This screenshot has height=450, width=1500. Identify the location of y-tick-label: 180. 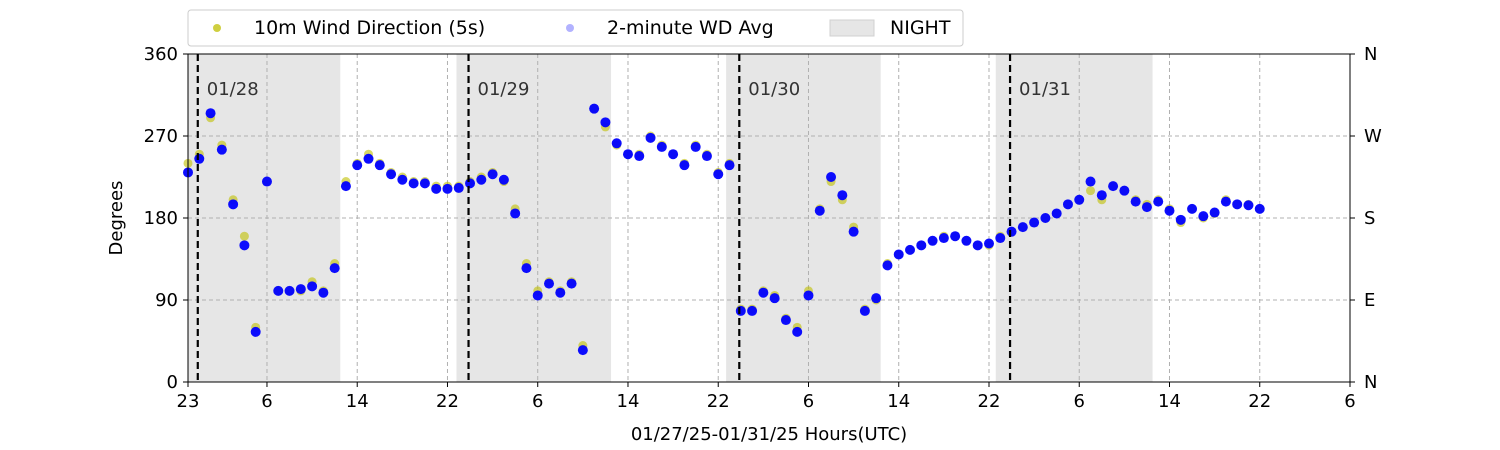
(161, 218).